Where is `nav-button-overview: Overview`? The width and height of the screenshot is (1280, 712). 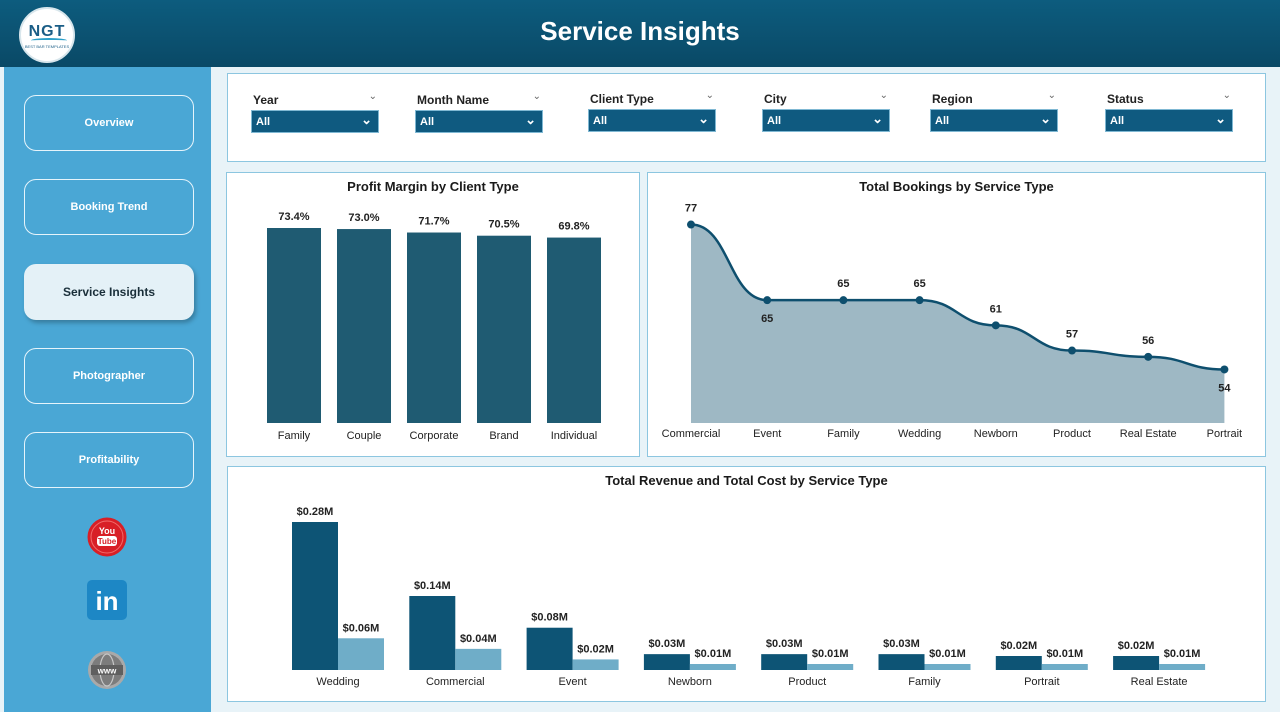
nav-button-overview: Overview is located at coordinates (109, 123).